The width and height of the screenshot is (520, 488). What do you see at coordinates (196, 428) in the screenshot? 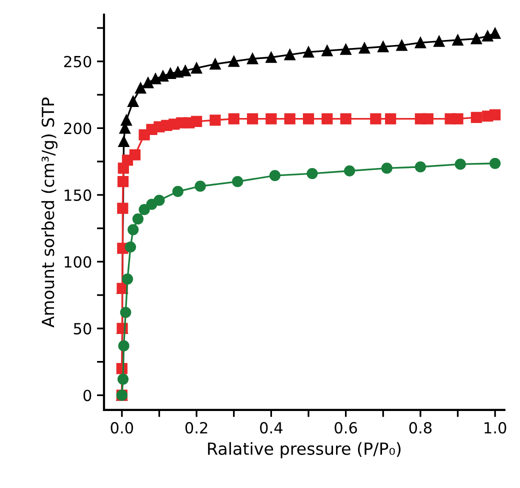
I see `x-tick-label: 0.2` at bounding box center [196, 428].